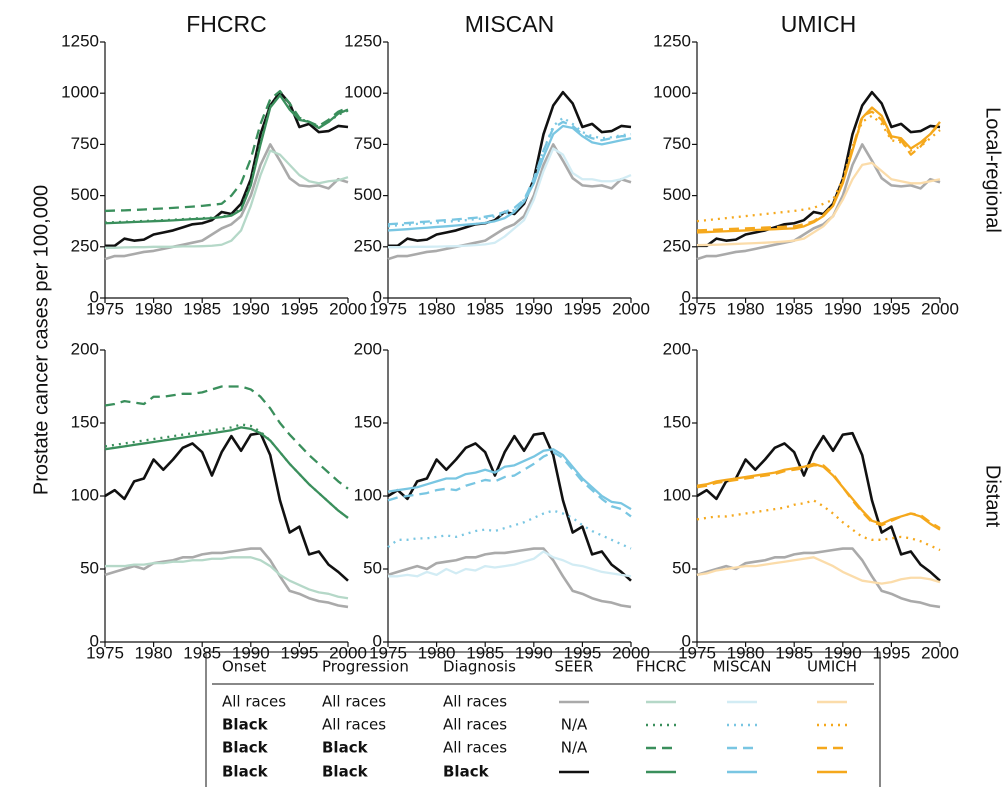  Describe the element at coordinates (832, 667) in the screenshot. I see `legend-header: UMICH` at that location.